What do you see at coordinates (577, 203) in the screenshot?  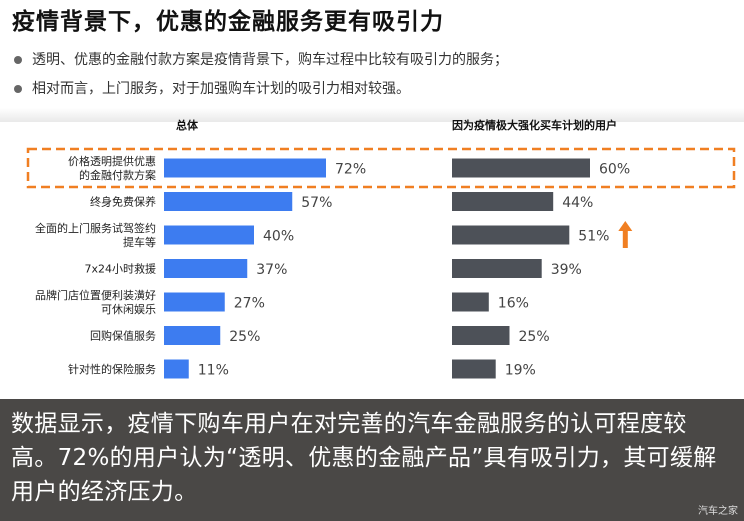 I see `data-label: 44%` at bounding box center [577, 203].